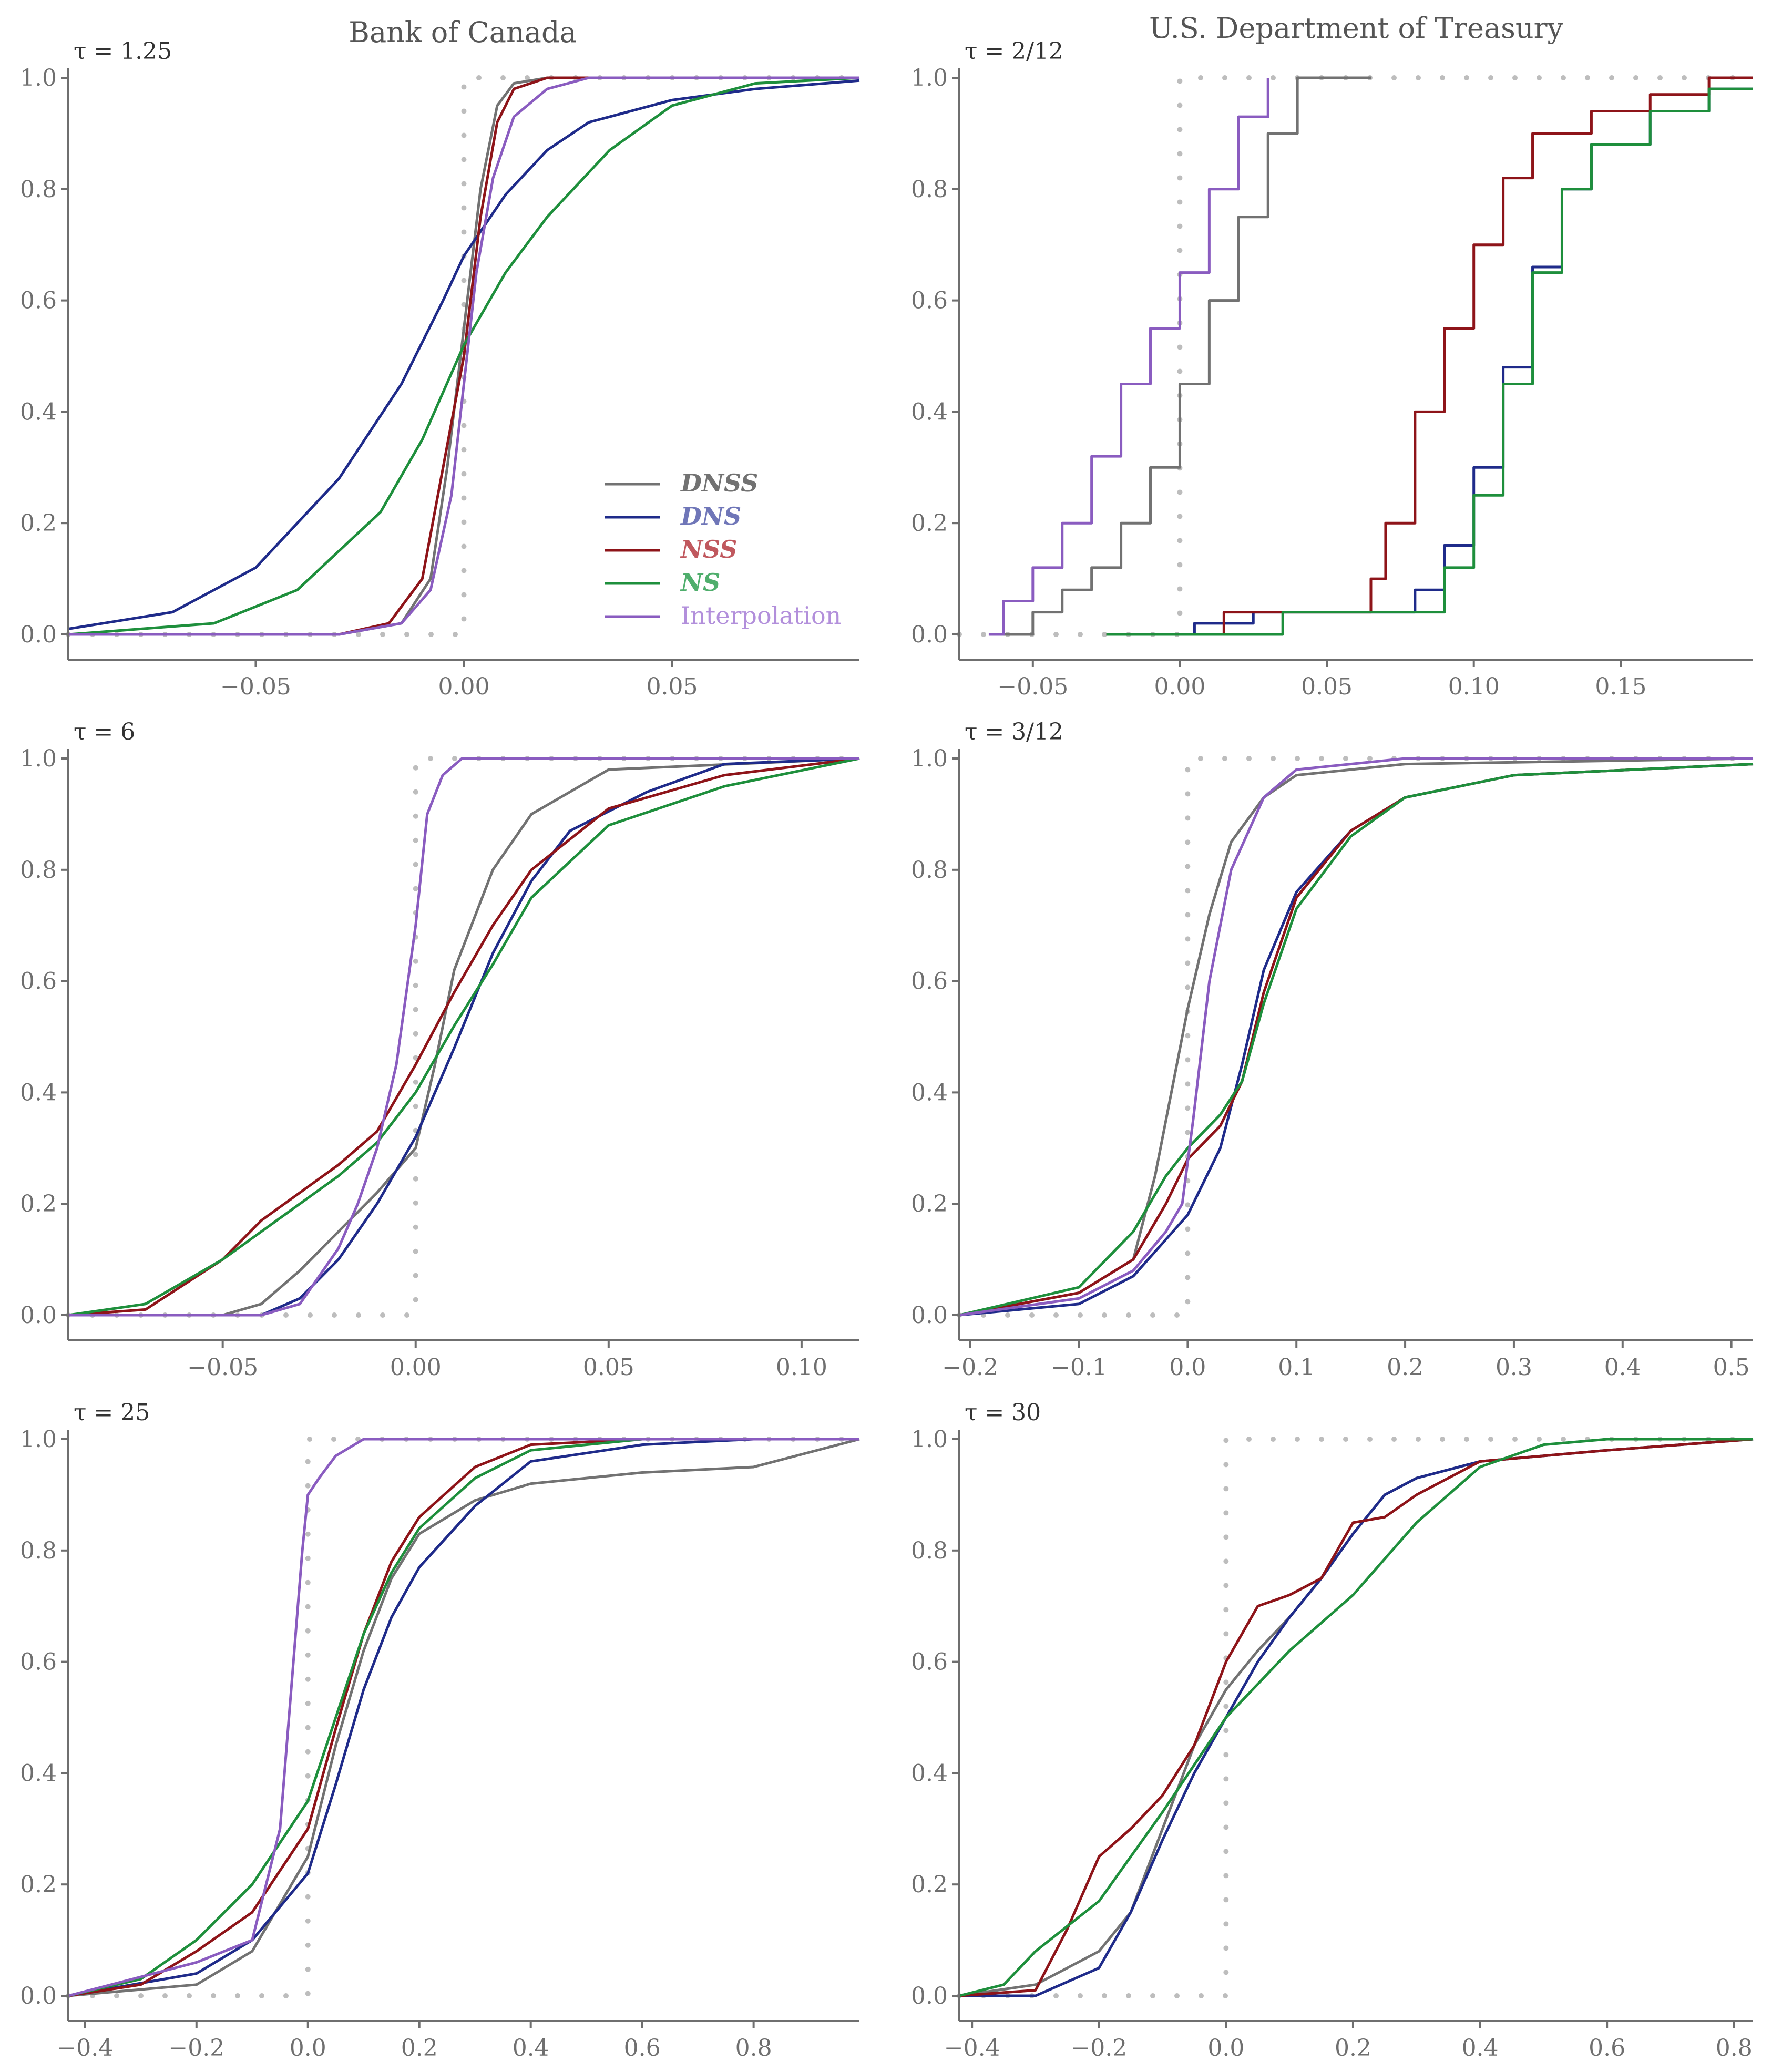 The width and height of the screenshot is (1782, 2072). I want to click on legend: DNSS DNS NSS NS Interpolation, so click(723, 549).